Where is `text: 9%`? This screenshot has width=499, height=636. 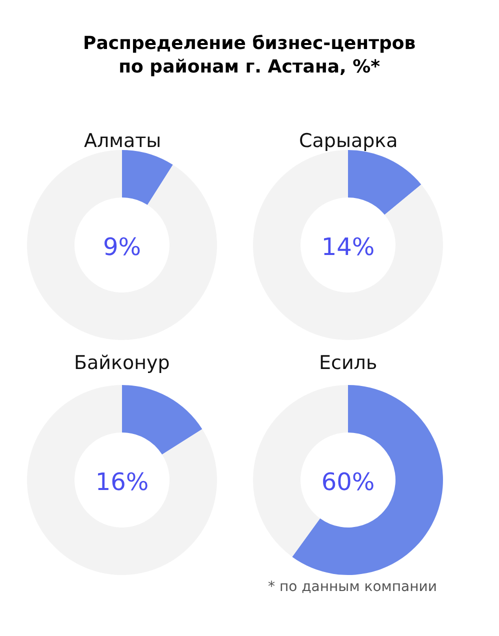 text: 9% is located at coordinates (122, 247).